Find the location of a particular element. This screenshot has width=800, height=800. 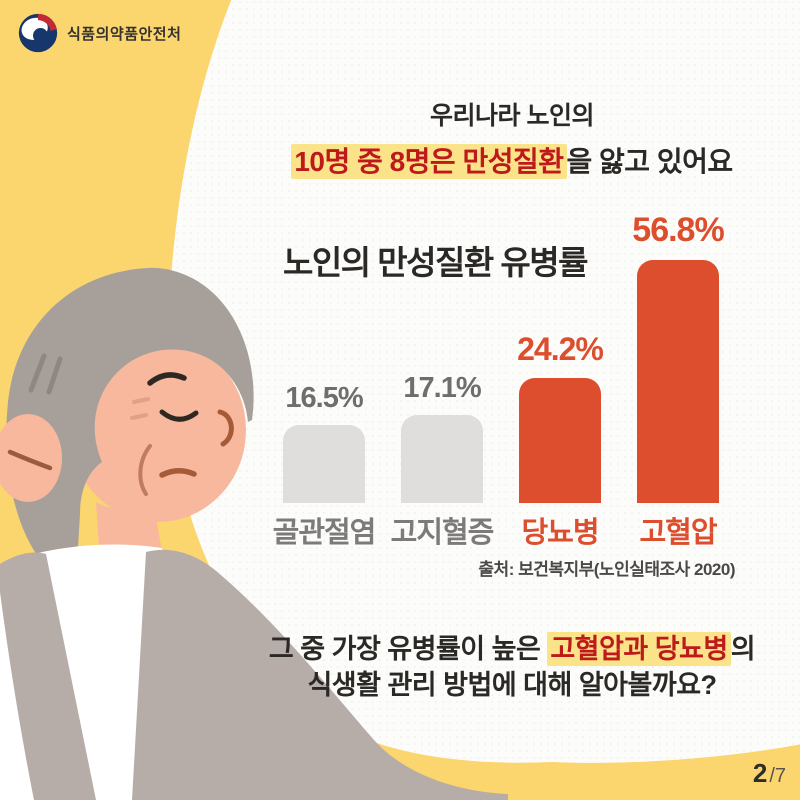

chart-bar-group: 17.1% 고지혈증 is located at coordinates (443, 384).